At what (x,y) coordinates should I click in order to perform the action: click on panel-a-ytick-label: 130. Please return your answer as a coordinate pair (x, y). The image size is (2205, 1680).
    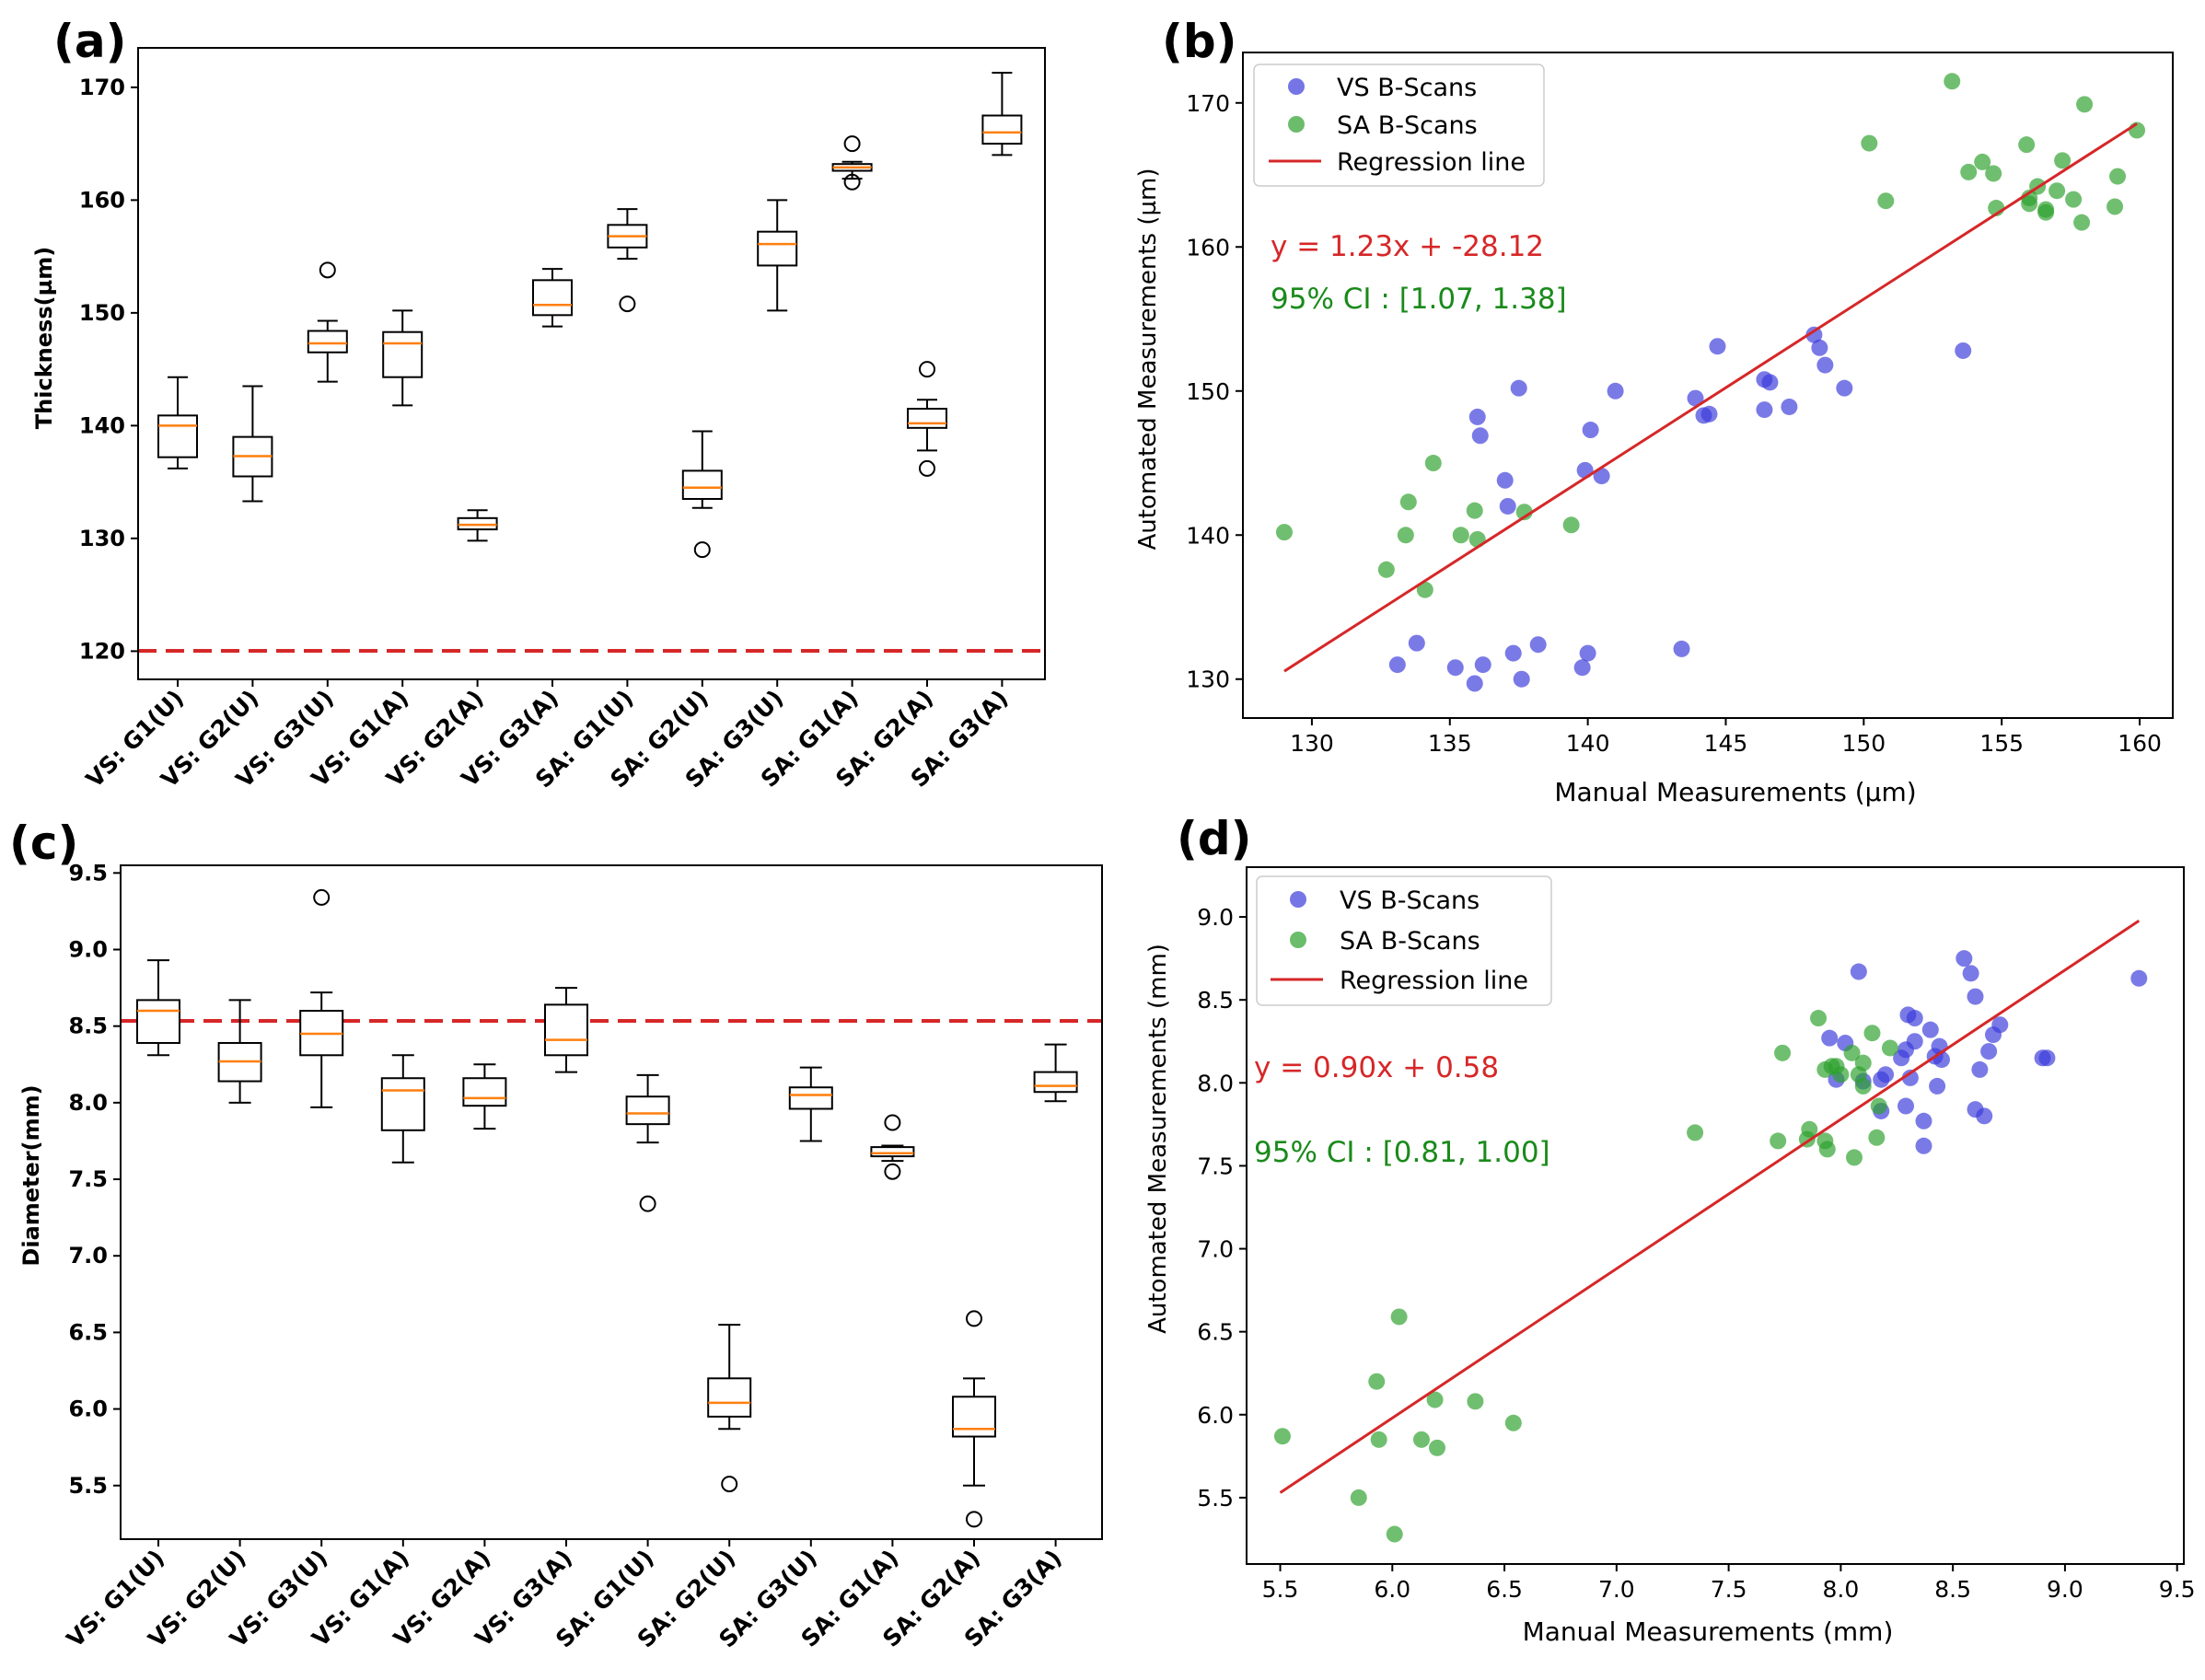
    Looking at the image, I should click on (102, 538).